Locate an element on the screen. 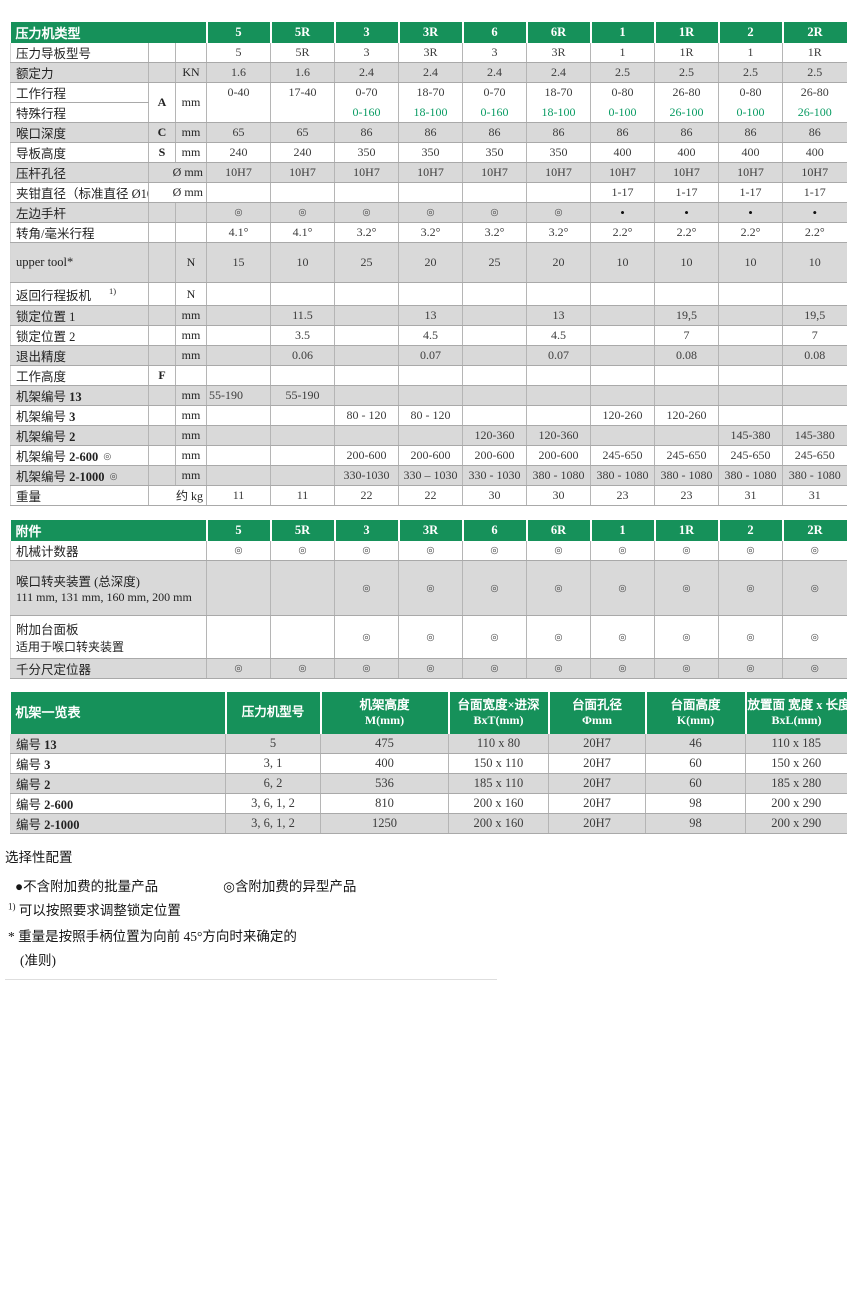  row-label-text: 工作高度 is located at coordinates (41, 377).